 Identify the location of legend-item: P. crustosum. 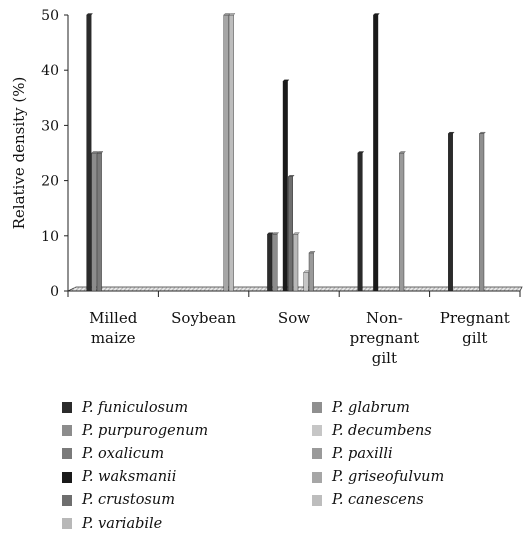
(135, 500).